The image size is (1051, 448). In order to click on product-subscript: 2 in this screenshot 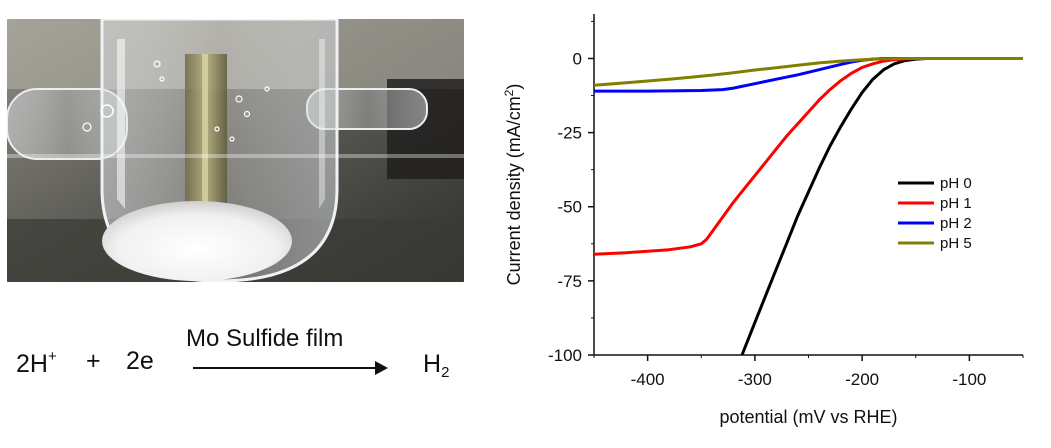, I will do `click(445, 372)`.